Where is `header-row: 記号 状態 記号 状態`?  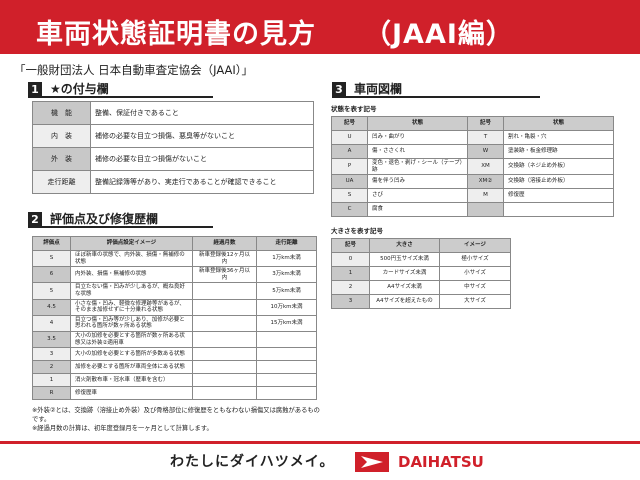 header-row: 記号 状態 記号 状態 is located at coordinates (472, 123).